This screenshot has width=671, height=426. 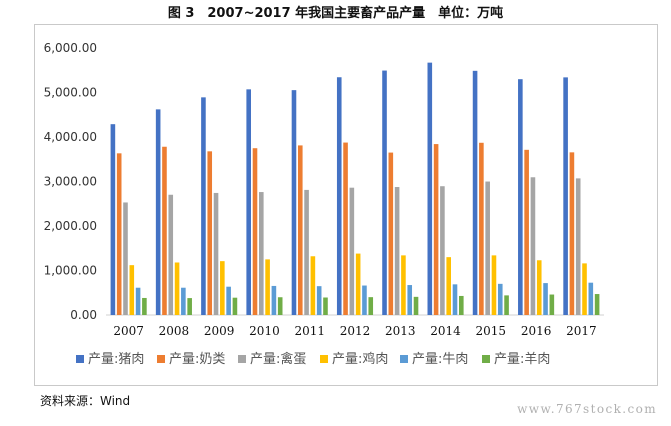 What do you see at coordinates (584, 289) in the screenshot?
I see `bar-产量:鸡肉-2017` at bounding box center [584, 289].